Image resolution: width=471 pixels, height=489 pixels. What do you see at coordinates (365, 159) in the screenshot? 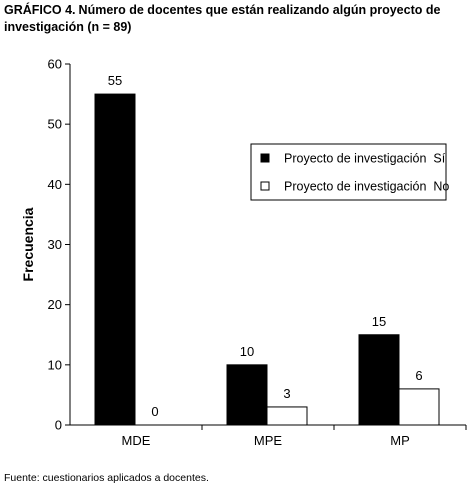
I see `legend-label: Proyecto de investigación Sí` at bounding box center [365, 159].